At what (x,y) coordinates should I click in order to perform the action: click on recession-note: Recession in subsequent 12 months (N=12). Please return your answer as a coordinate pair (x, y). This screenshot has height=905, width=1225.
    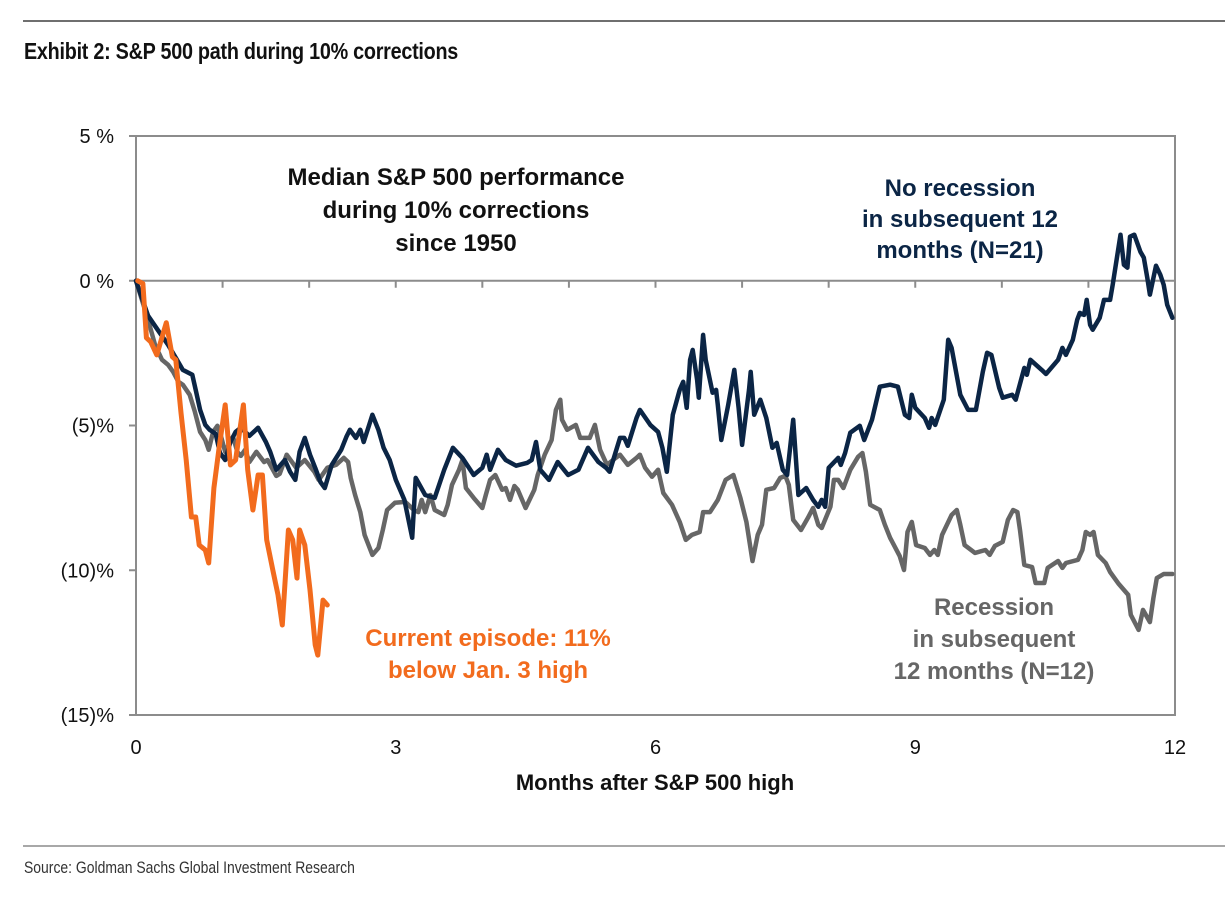
    Looking at the image, I should click on (994, 639).